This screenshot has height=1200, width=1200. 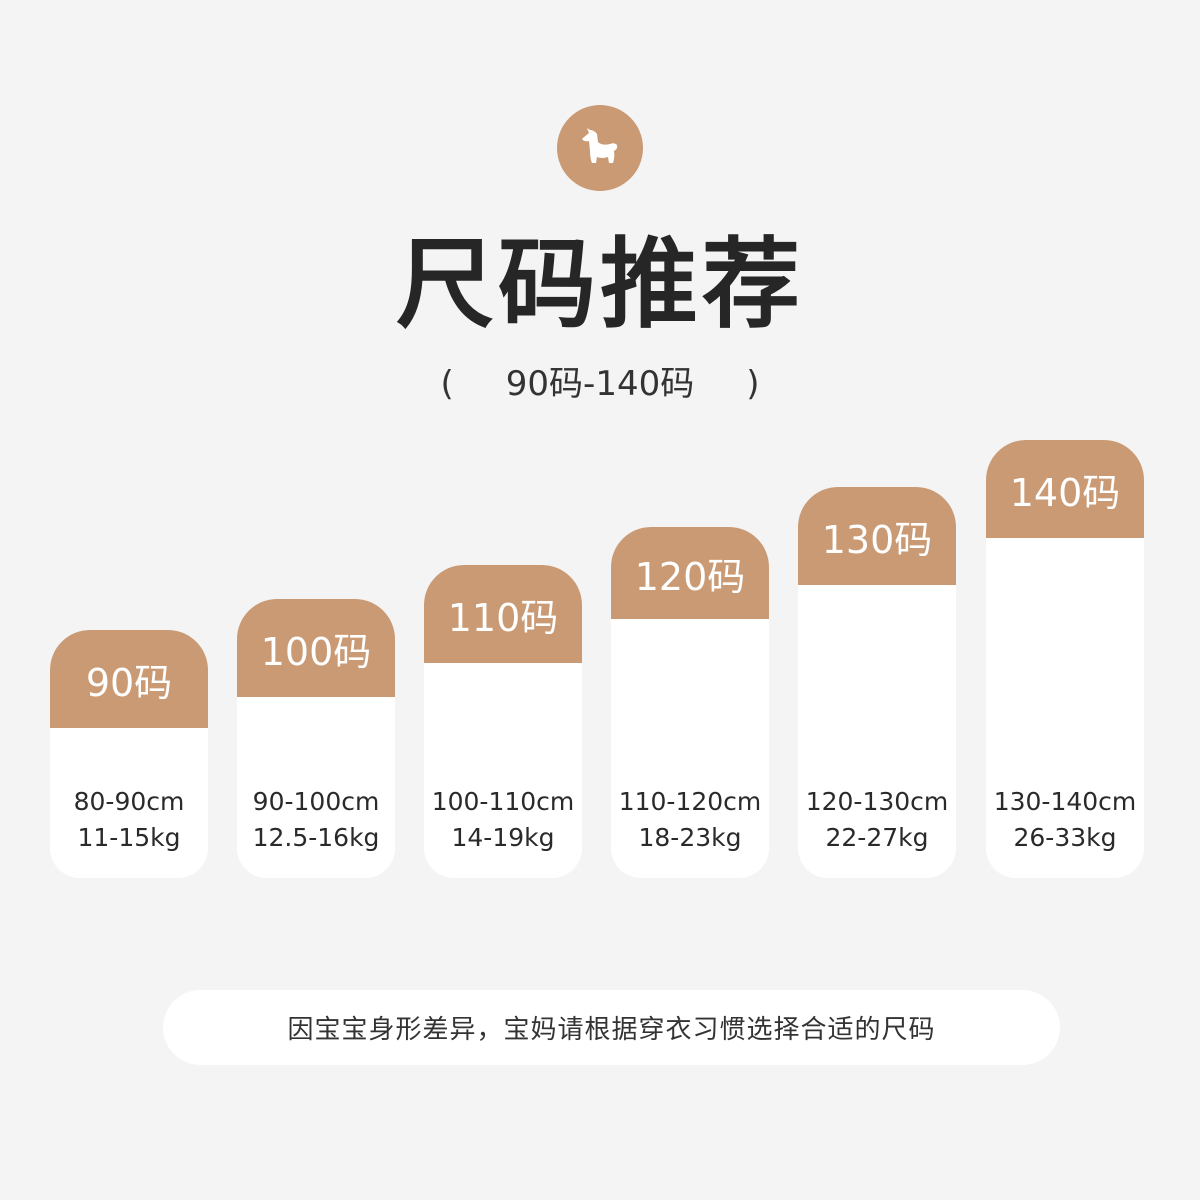 I want to click on weight-range: 14-19kg, so click(x=503, y=837).